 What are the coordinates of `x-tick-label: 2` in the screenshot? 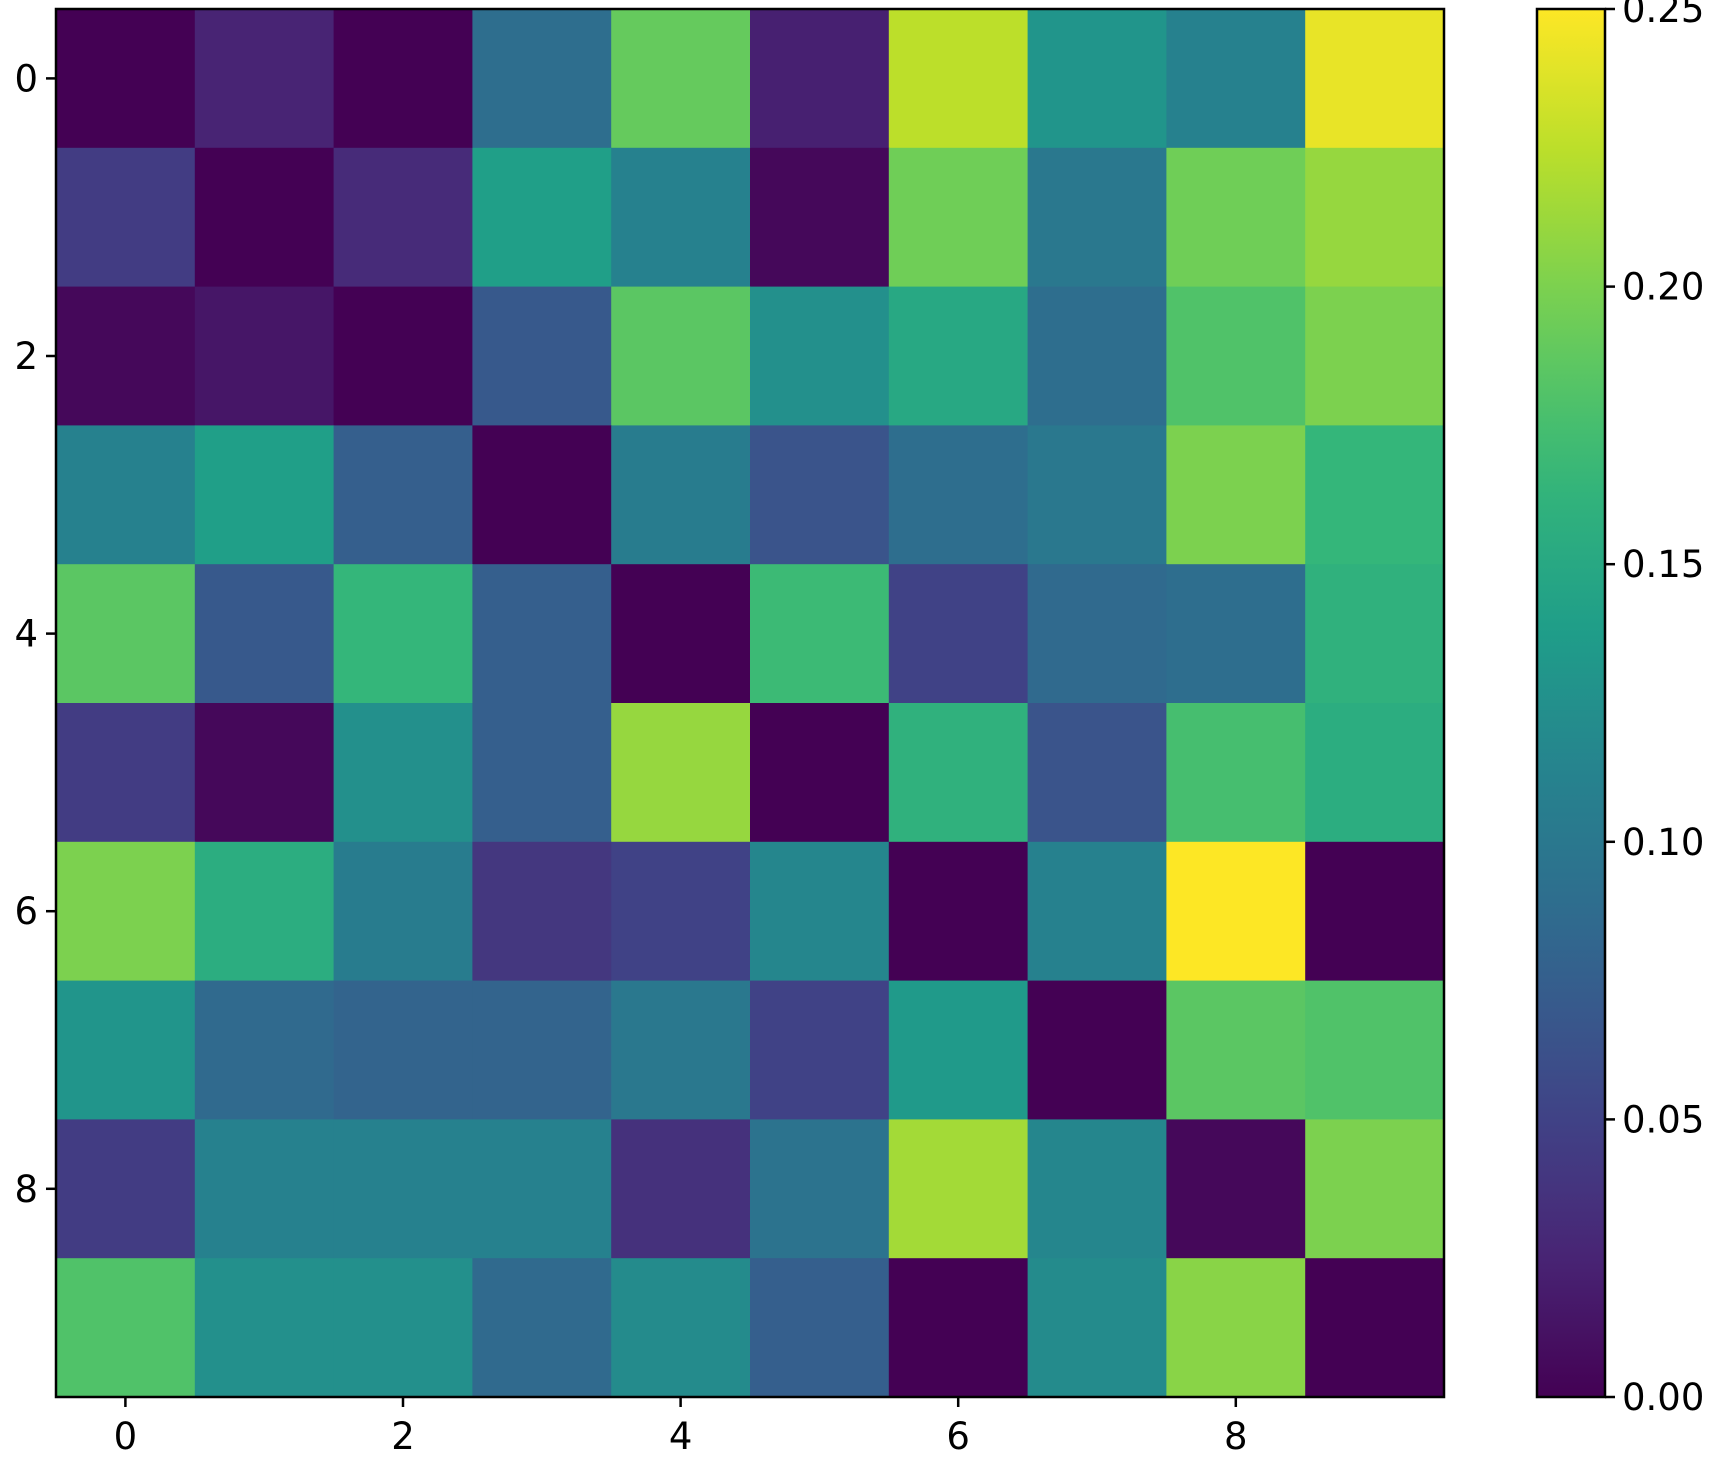 It's located at (403, 1436).